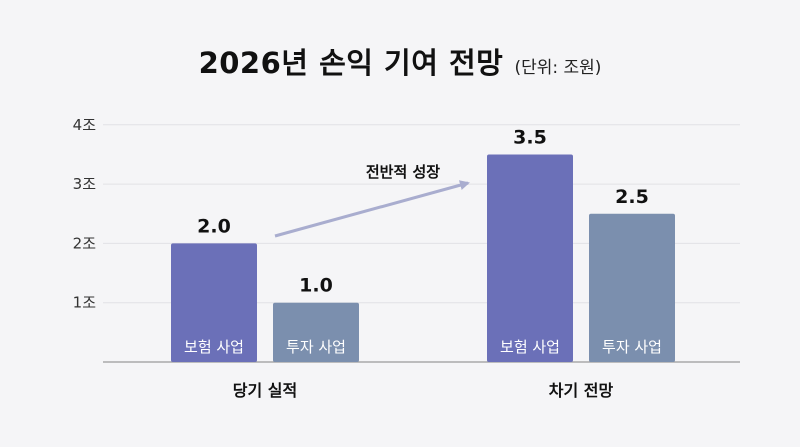  Describe the element at coordinates (530, 137) in the screenshot. I see `bar-value-label: 3.5` at that location.